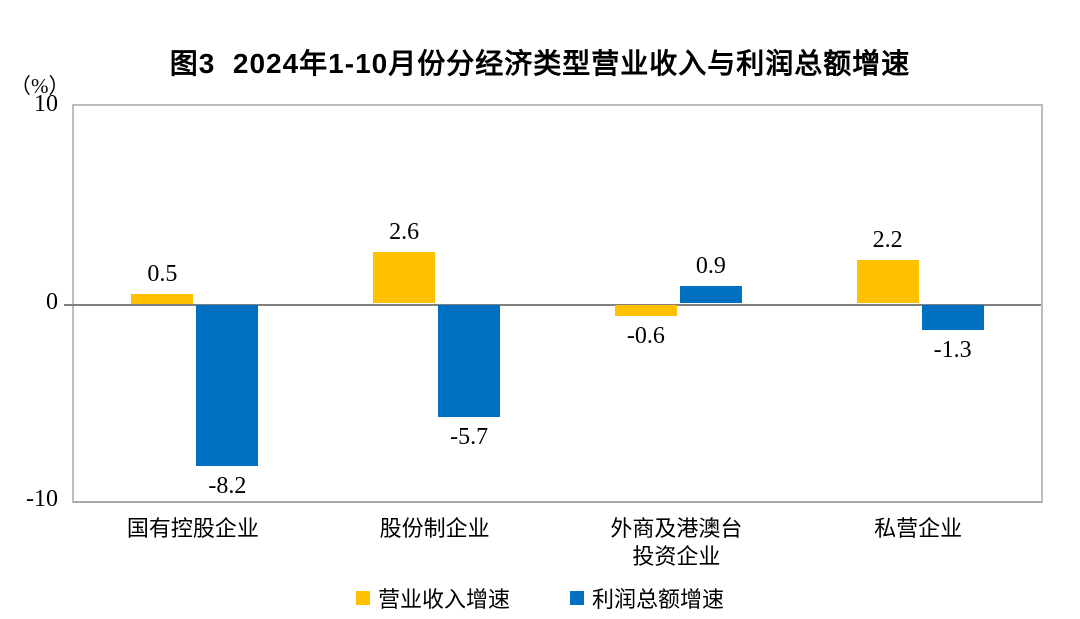 This screenshot has height=619, width=1080. I want to click on bar-series1-cat3, so click(952, 317).